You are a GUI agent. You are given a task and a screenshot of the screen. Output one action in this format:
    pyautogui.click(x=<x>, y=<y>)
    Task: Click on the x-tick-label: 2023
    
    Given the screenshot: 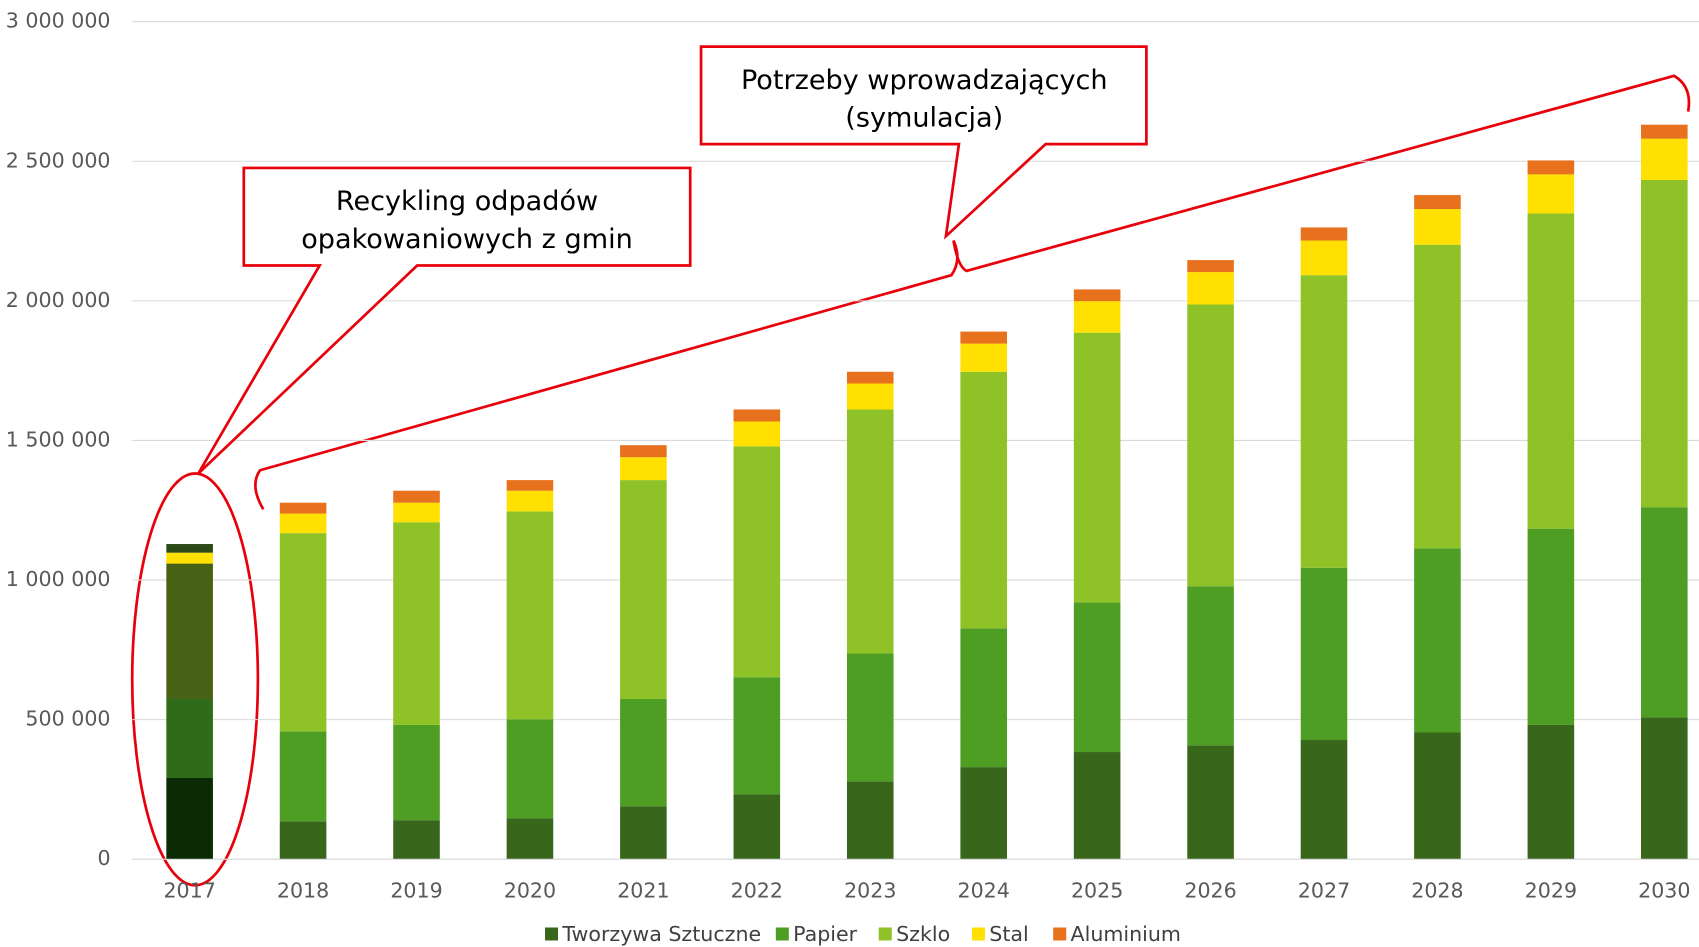 What is the action you would take?
    pyautogui.click(x=870, y=891)
    